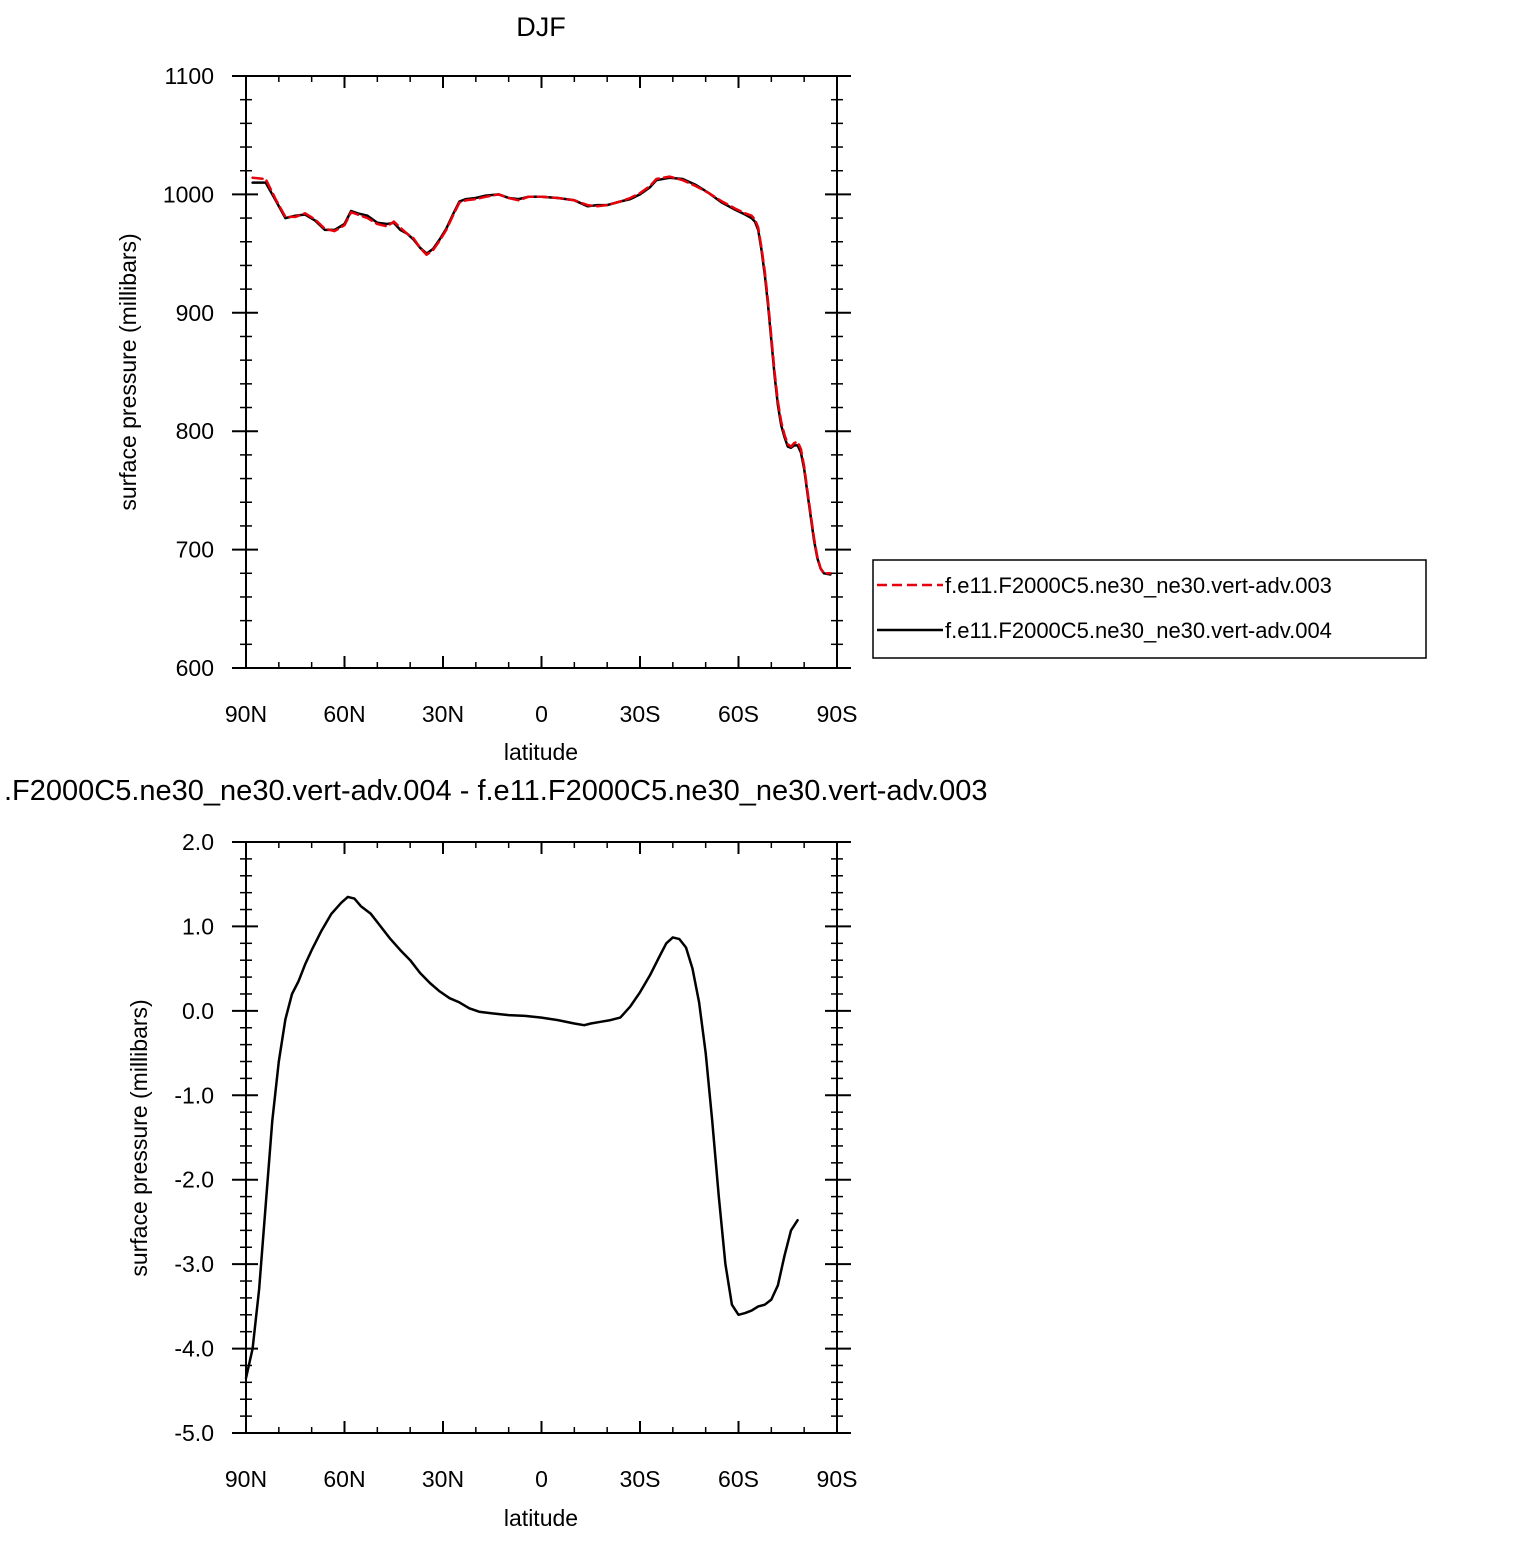 The height and width of the screenshot is (1541, 1535). Describe the element at coordinates (195, 668) in the screenshot. I see `top-y-tick-label: 600` at that location.